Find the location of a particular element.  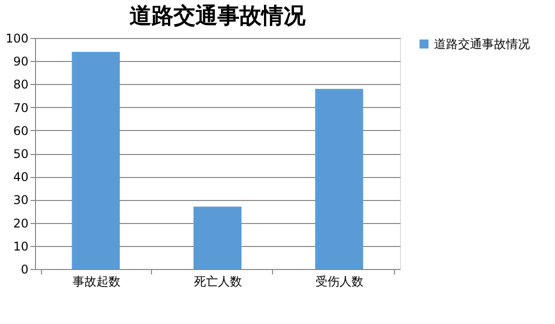

x-tick-label: 事故起数 is located at coordinates (96, 281).